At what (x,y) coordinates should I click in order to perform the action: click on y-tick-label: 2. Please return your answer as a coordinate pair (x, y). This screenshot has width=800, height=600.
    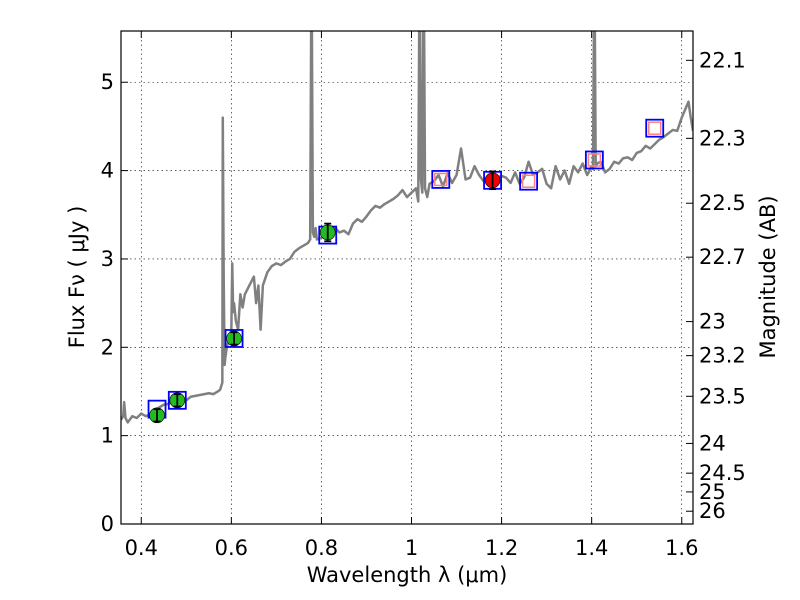
    Looking at the image, I should click on (107, 347).